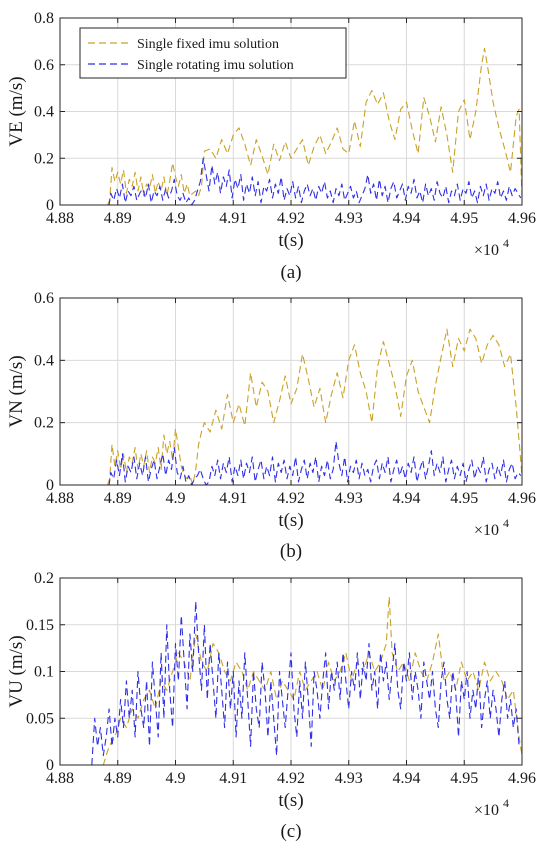 Image resolution: width=550 pixels, height=852 pixels. Describe the element at coordinates (208, 44) in the screenshot. I see `legend-label-fixed: Single fixed imu solution` at that location.